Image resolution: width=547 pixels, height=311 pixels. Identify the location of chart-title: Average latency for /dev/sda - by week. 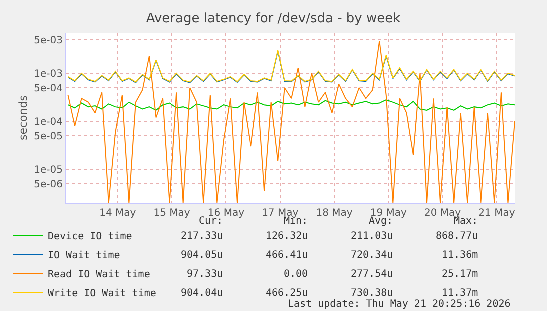
(274, 19).